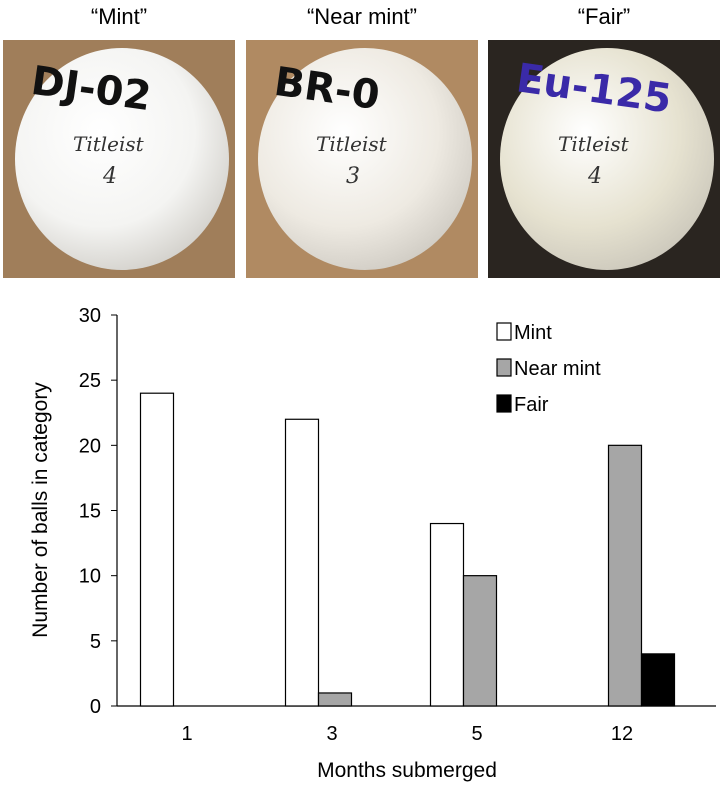 This screenshot has width=720, height=791. What do you see at coordinates (90, 381) in the screenshot?
I see `y-tick-label: 25` at bounding box center [90, 381].